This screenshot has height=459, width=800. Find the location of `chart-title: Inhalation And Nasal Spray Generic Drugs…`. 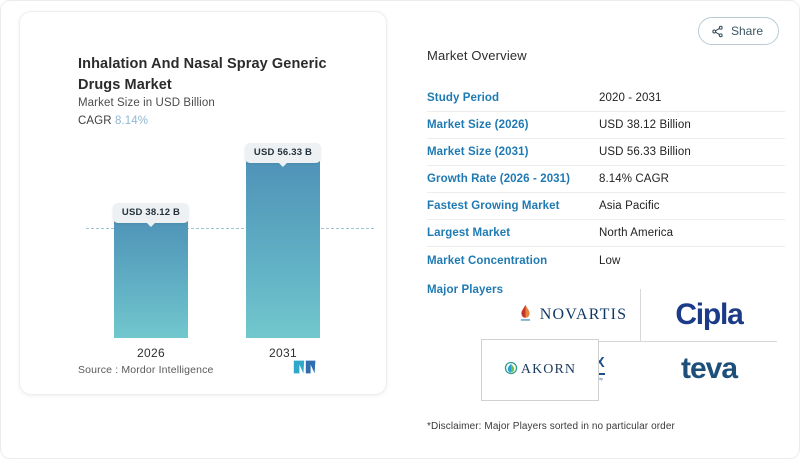

chart-title: Inhalation And Nasal Spray Generic Drugs… is located at coordinates (202, 74).